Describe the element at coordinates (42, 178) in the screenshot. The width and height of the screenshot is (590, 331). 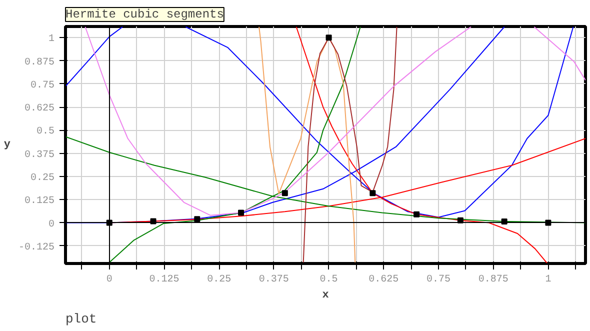
I see `y-tick-label: 0.25` at that location.